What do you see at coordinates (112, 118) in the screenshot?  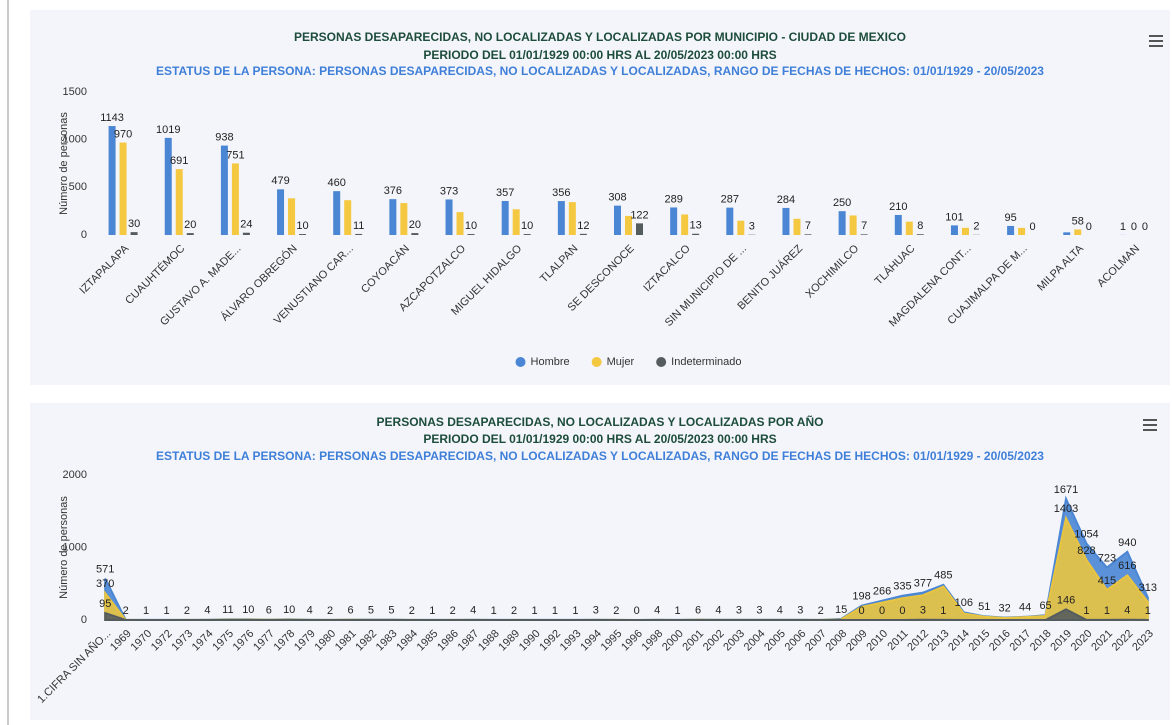 I see `data-label: 1143` at bounding box center [112, 118].